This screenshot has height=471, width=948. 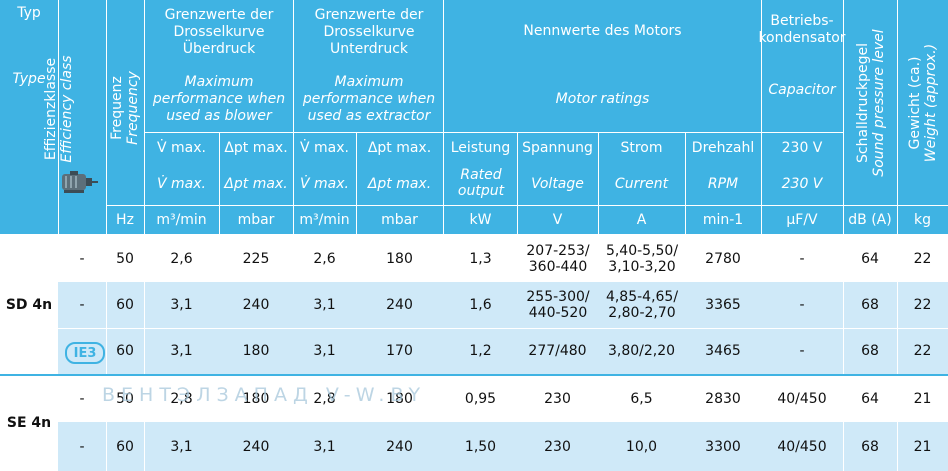 What do you see at coordinates (642, 305) in the screenshot?
I see `cell-current: 4,85-4,65/ 2,80-2,70` at bounding box center [642, 305].